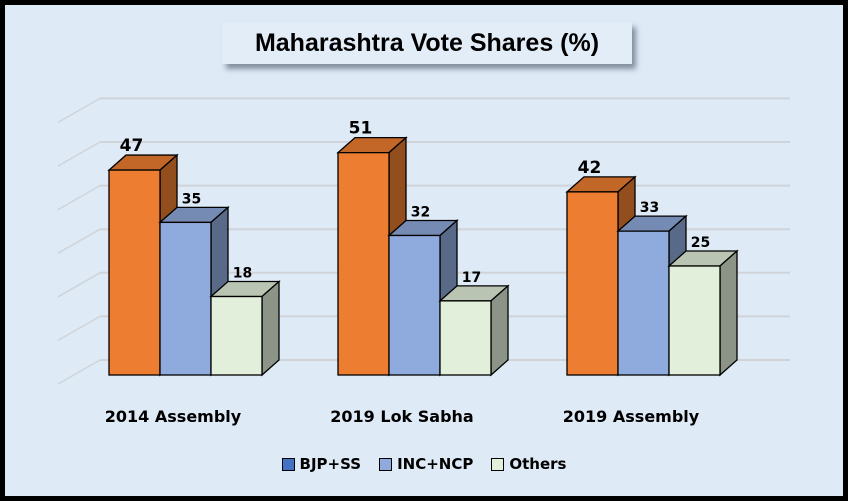  Describe the element at coordinates (631, 416) in the screenshot. I see `category-label: 2019 Assembly` at that location.